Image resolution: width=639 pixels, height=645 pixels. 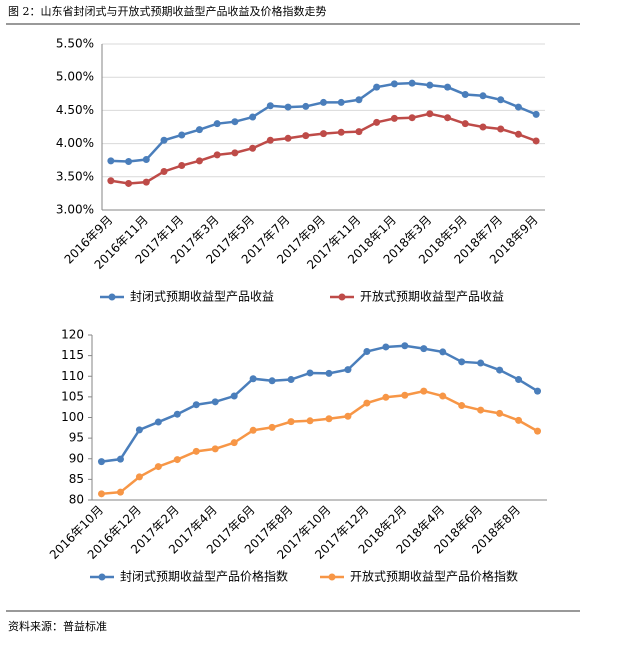 I want to click on y-tick-label: 105, so click(x=72, y=396).